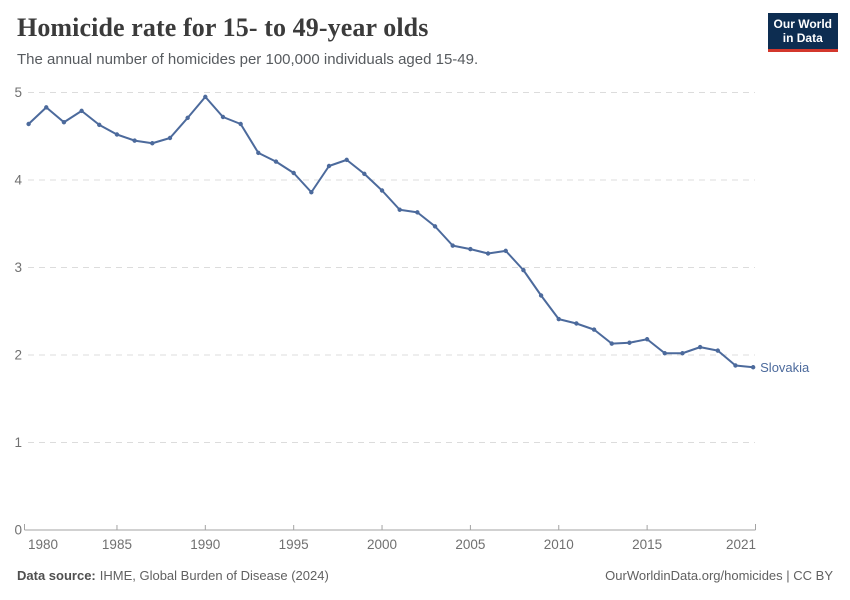  What do you see at coordinates (18, 442) in the screenshot?
I see `y-axis-tick-label: 1` at bounding box center [18, 442].